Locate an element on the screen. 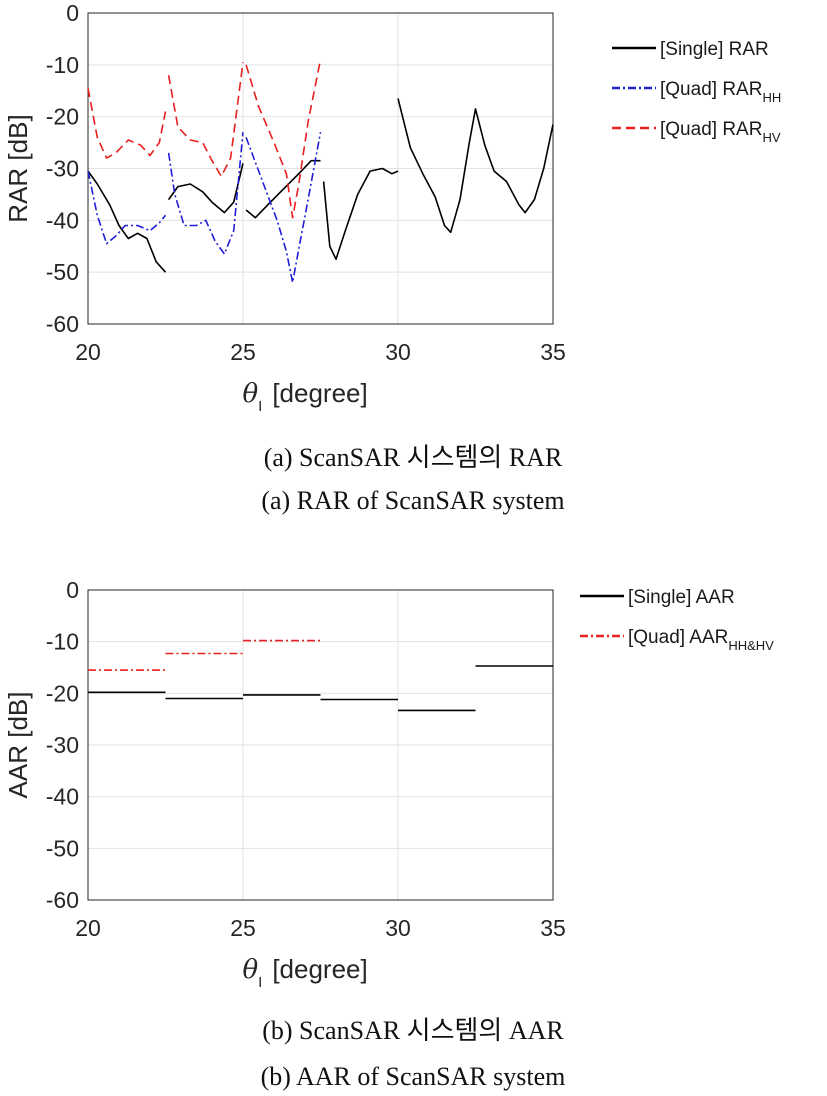 The width and height of the screenshot is (827, 1096). legend-label: [Single] AAR is located at coordinates (681, 597).